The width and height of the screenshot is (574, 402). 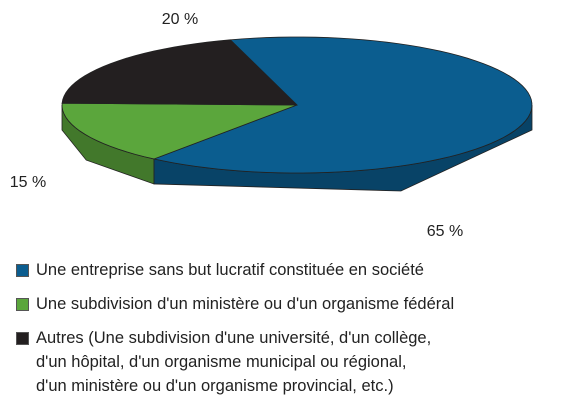 I want to click on value-label: 15 %, so click(x=28, y=182).